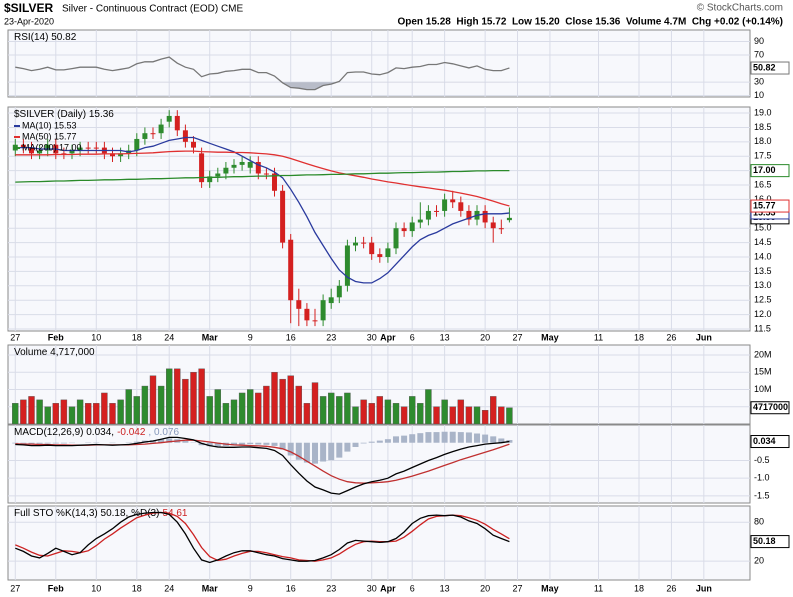  I want to click on panel-title: MACD(12,26,9) 0.034, -0.042, 0.076, so click(96, 432).